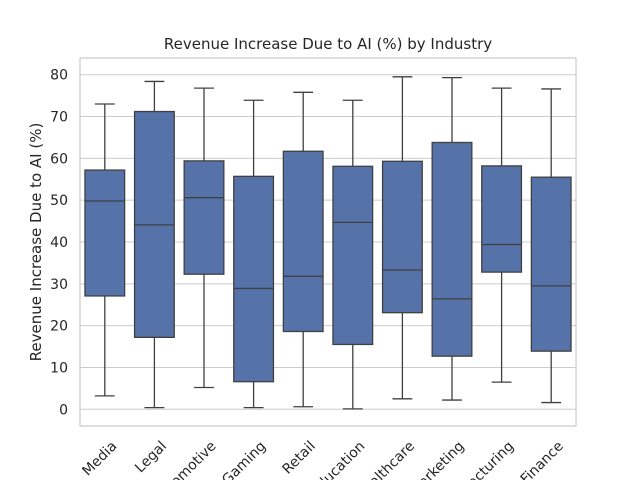 This screenshot has height=480, width=640. Describe the element at coordinates (59, 368) in the screenshot. I see `y-tick-label: 10` at that location.